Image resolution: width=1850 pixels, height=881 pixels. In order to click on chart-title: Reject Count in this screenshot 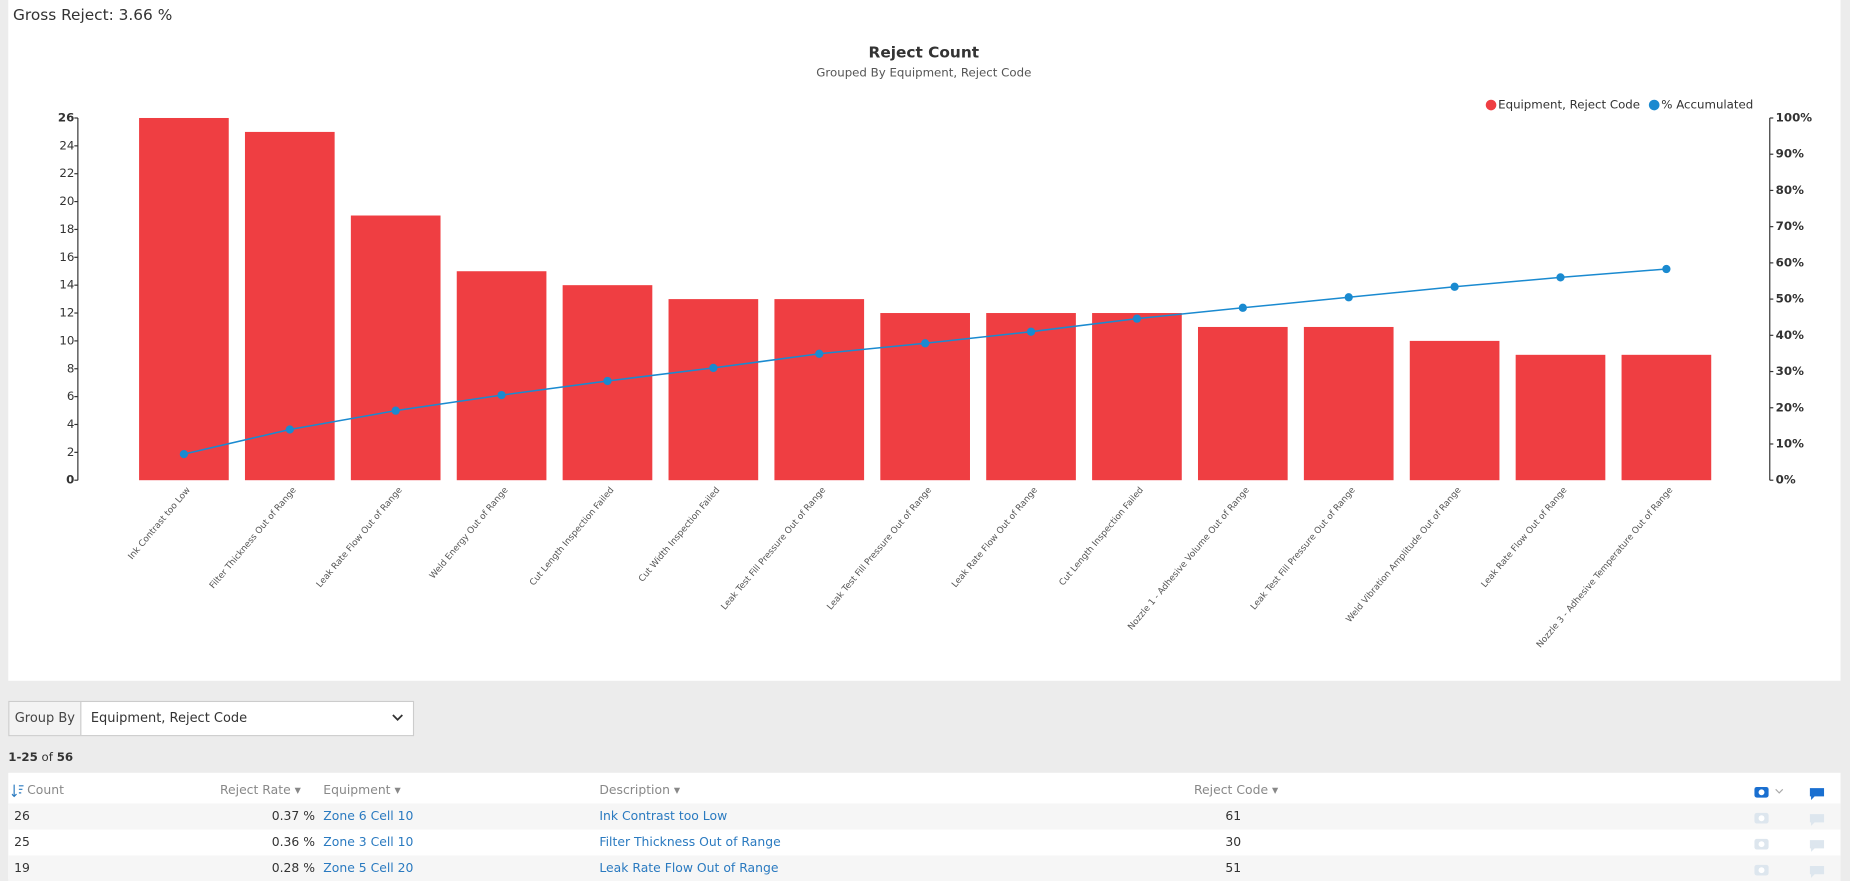, I will do `click(924, 53)`.